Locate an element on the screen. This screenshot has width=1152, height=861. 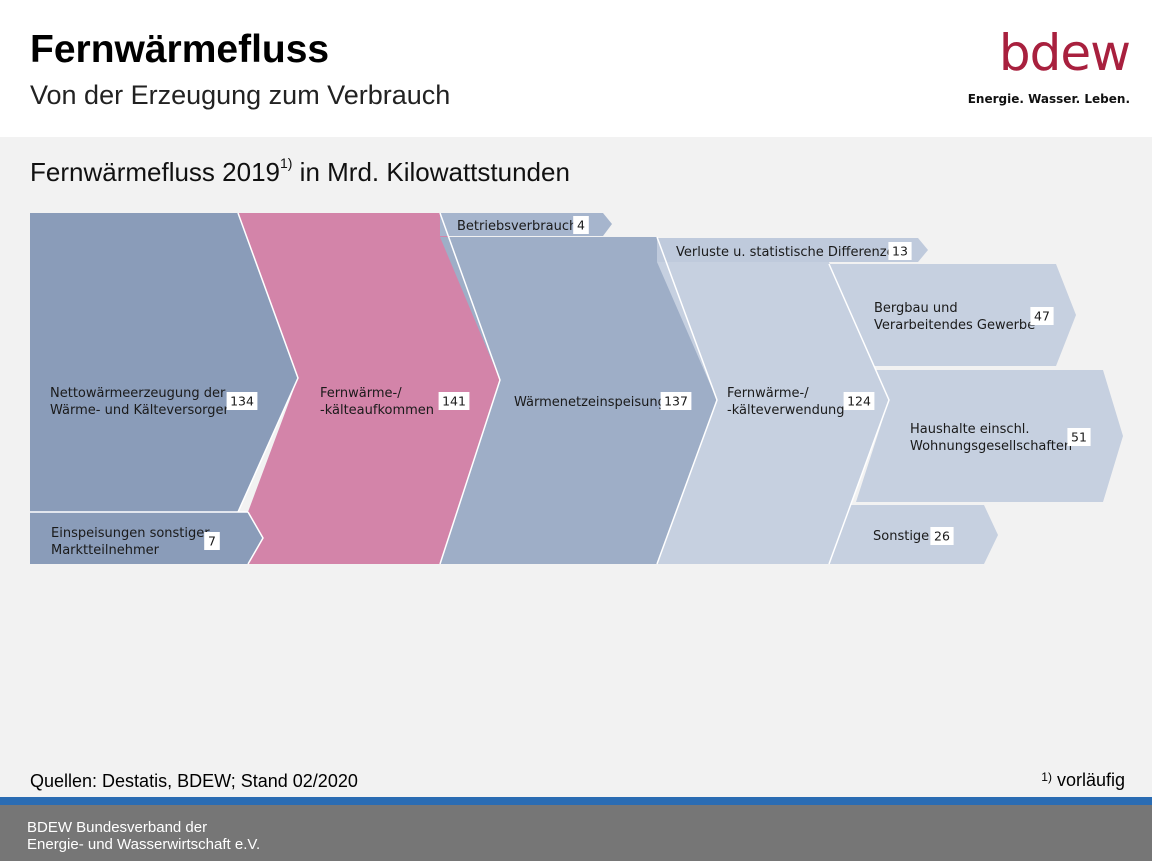
sankey-node-sonstige-shape is located at coordinates (913, 534).